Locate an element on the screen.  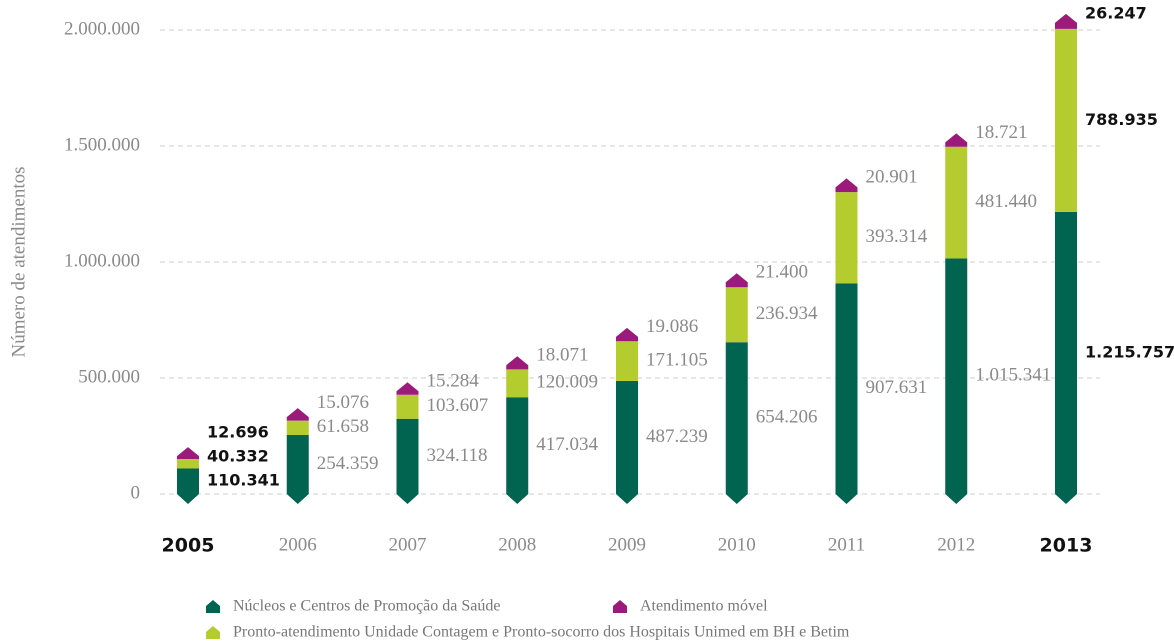
value-label: 18.721 is located at coordinates (1001, 132).